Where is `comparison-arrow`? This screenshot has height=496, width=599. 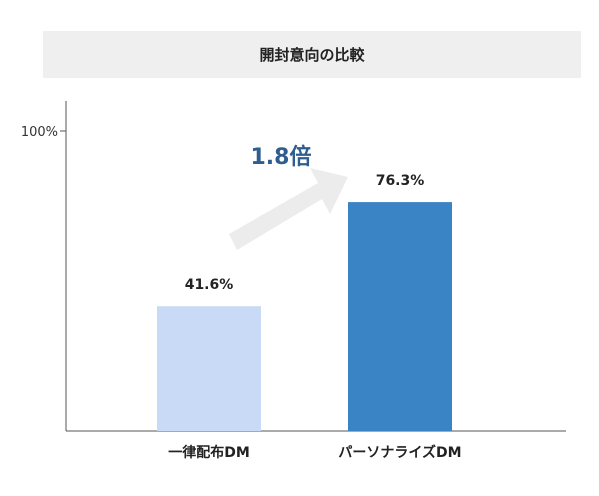 comparison-arrow is located at coordinates (288, 209).